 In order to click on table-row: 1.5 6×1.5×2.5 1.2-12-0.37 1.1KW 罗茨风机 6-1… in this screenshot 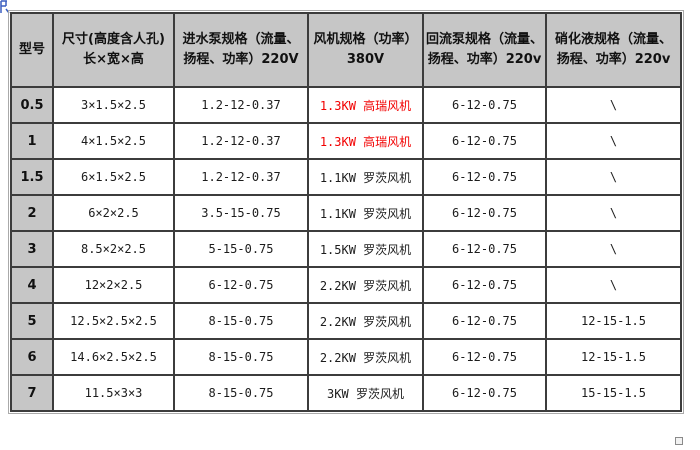, I will do `click(346, 177)`.